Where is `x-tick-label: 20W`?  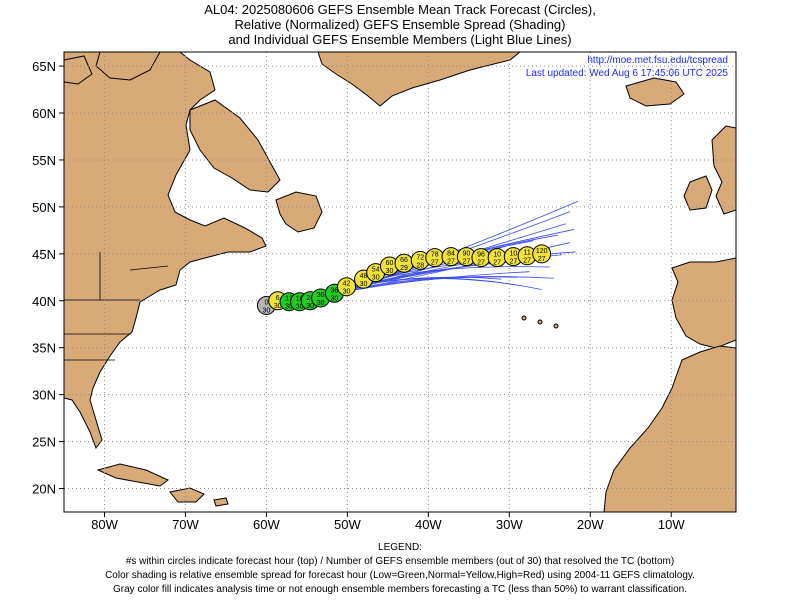 x-tick-label: 20W is located at coordinates (590, 524).